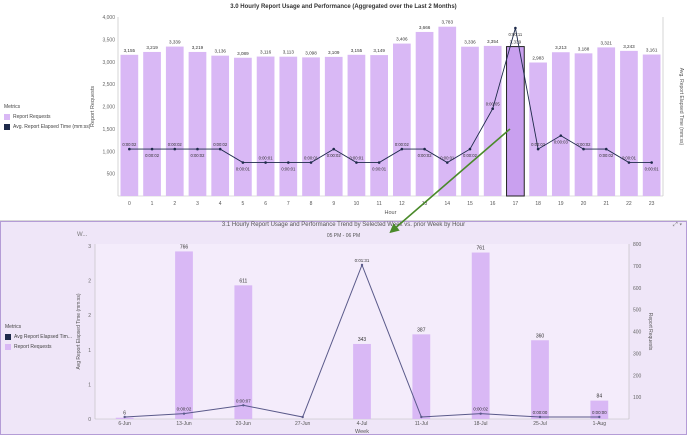 The width and height of the screenshot is (687, 436). I want to click on bar-value-label: 6, so click(124, 414).